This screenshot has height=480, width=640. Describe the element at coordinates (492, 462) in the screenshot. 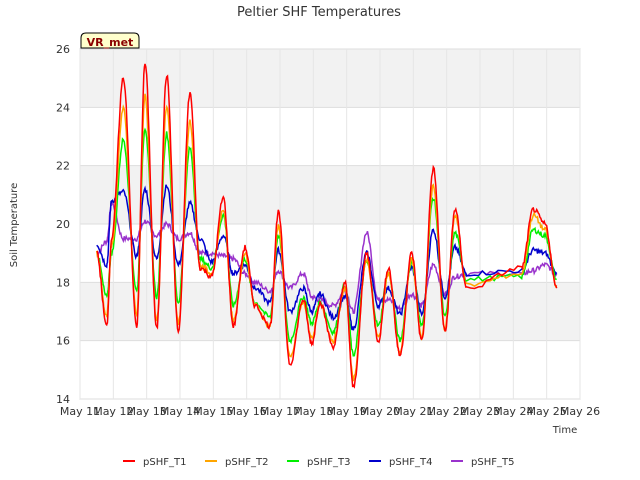

I see `legend-label: pSHF_T5` at that location.